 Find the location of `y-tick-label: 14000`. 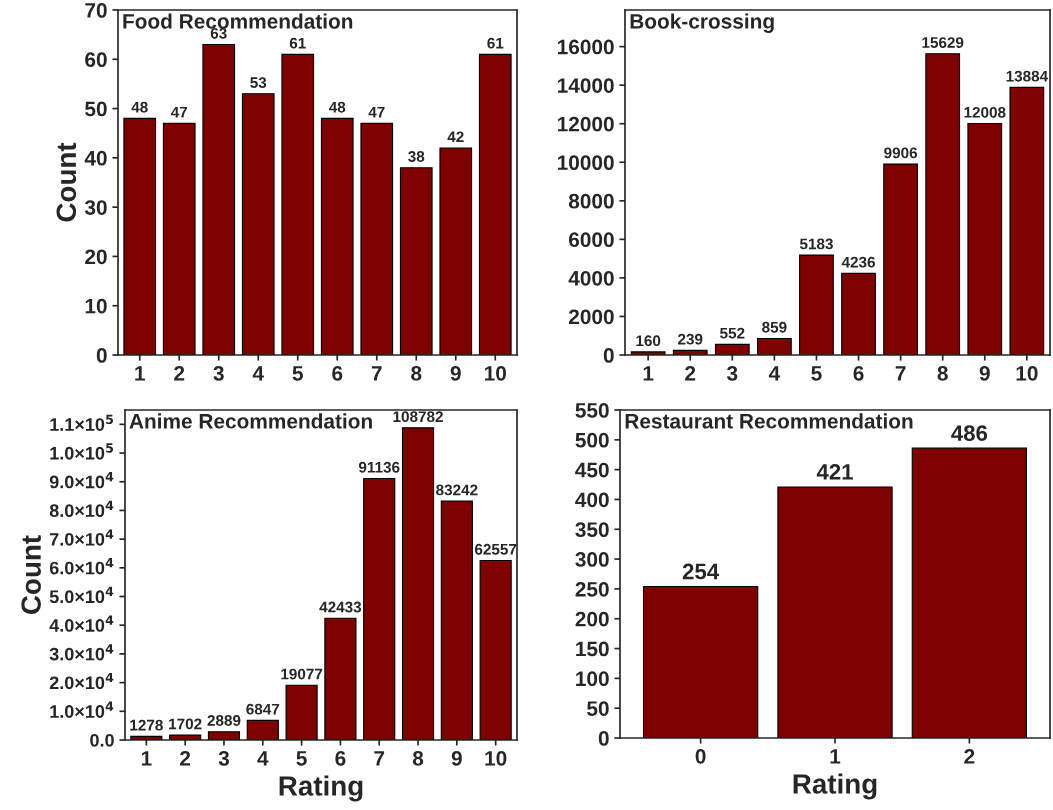

y-tick-label: 14000 is located at coordinates (585, 85).